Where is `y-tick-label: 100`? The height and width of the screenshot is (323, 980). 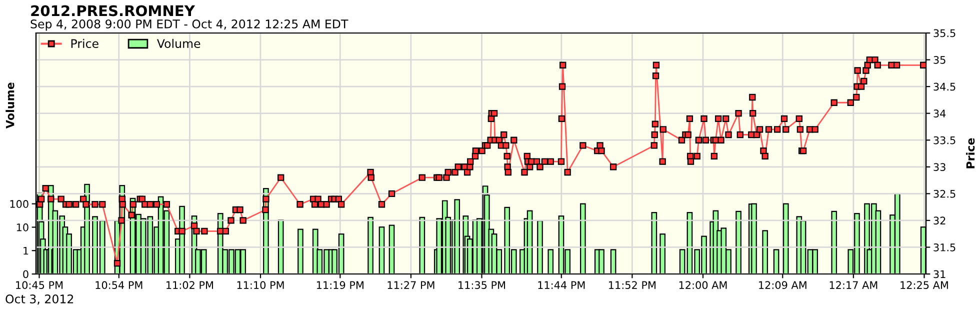
y-tick-label: 100 is located at coordinates (19, 204).